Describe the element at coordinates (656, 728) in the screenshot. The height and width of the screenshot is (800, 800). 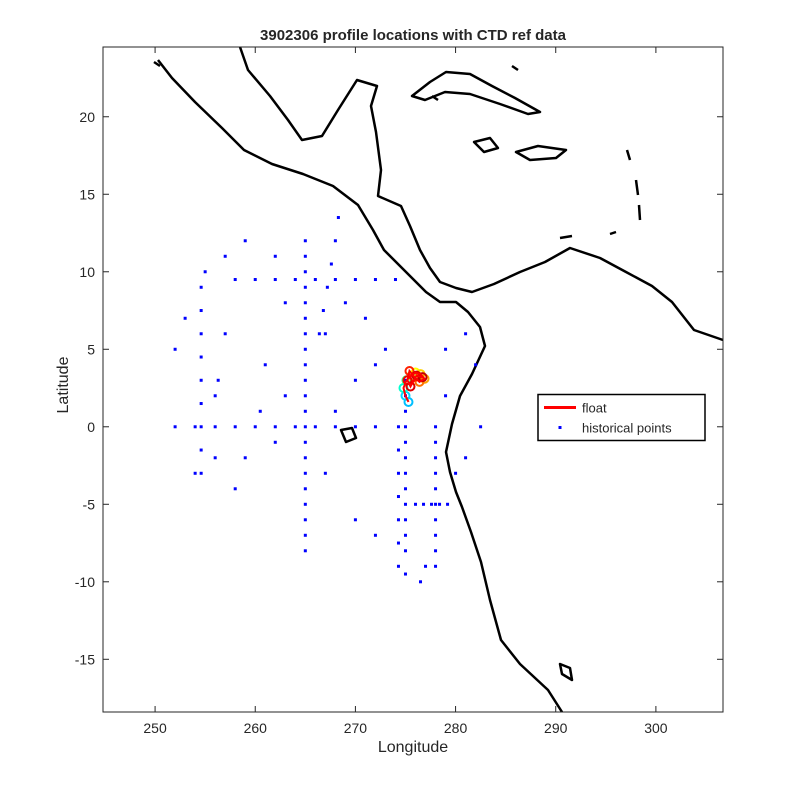
I see `x-tick-label: 300` at that location.